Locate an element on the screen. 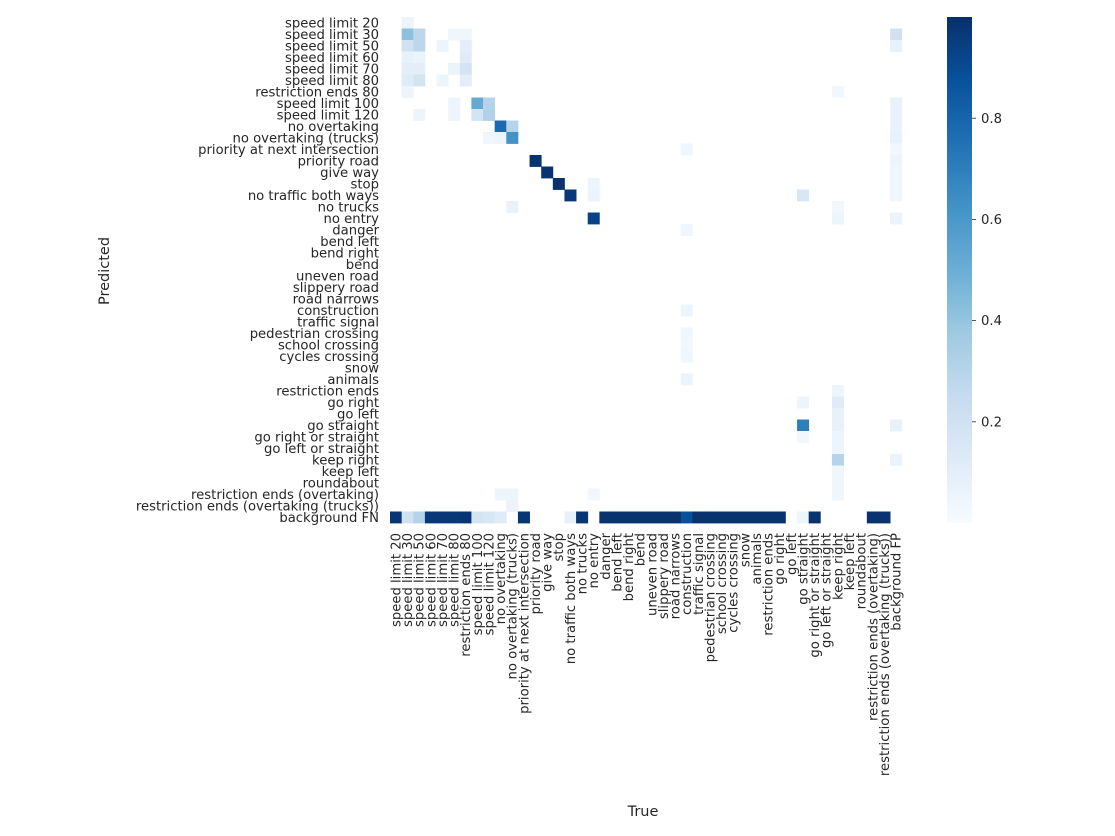 The image size is (1115, 836). x-tick-label: speed limit 20 is located at coordinates (396, 580).